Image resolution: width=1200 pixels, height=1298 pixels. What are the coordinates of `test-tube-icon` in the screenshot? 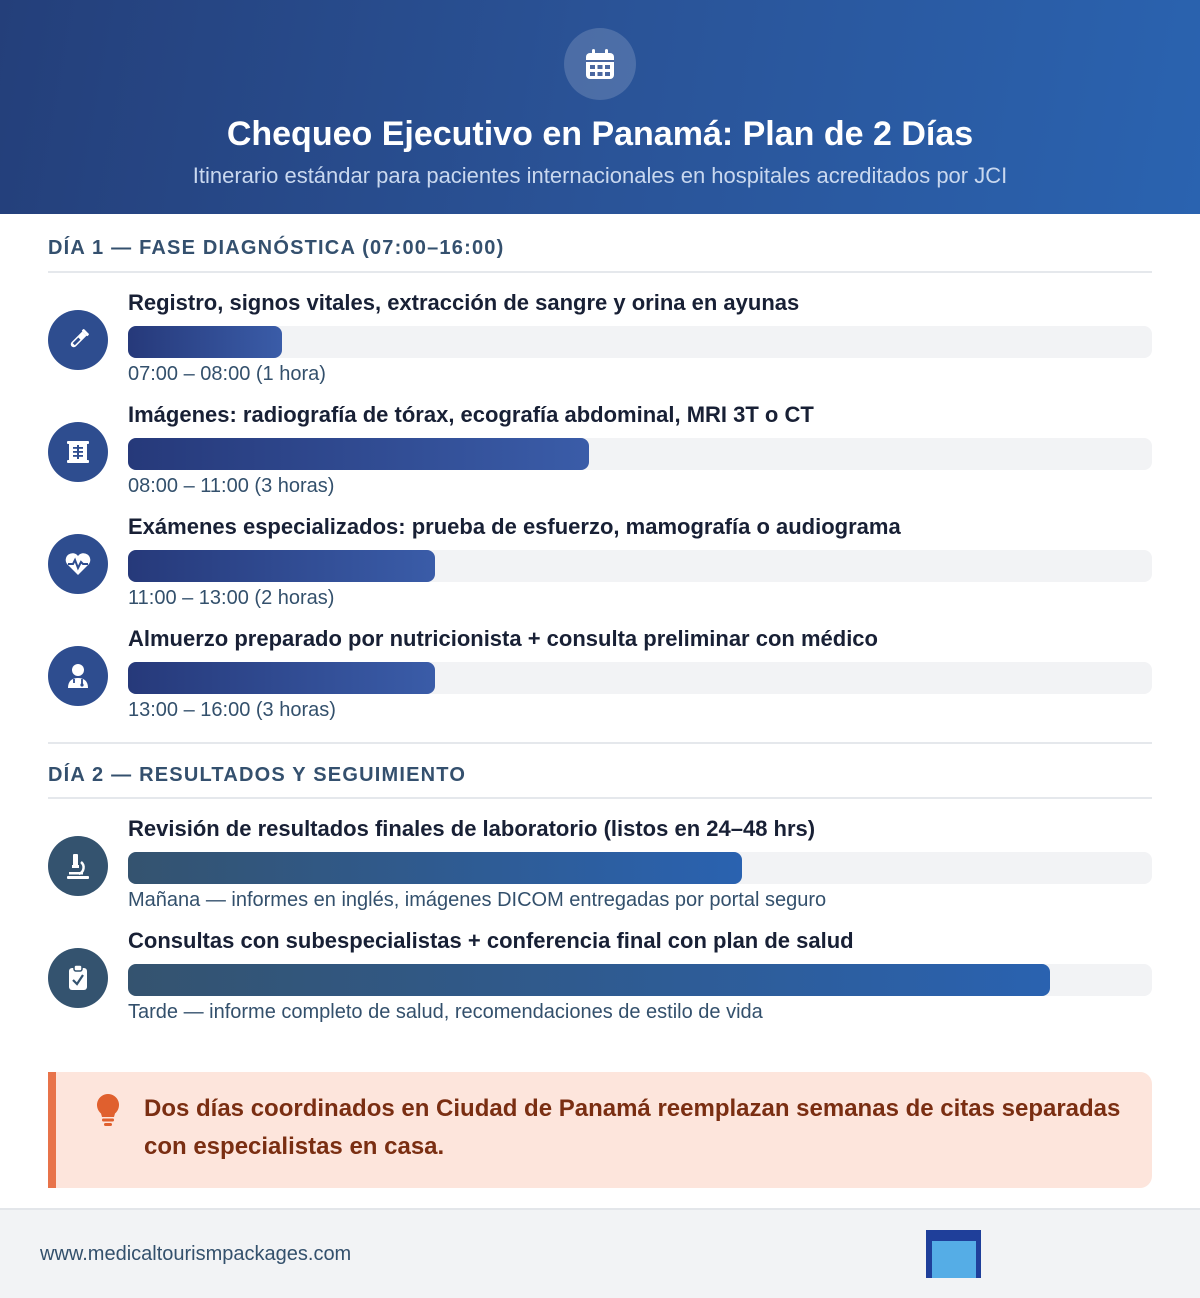 It's located at (78, 340).